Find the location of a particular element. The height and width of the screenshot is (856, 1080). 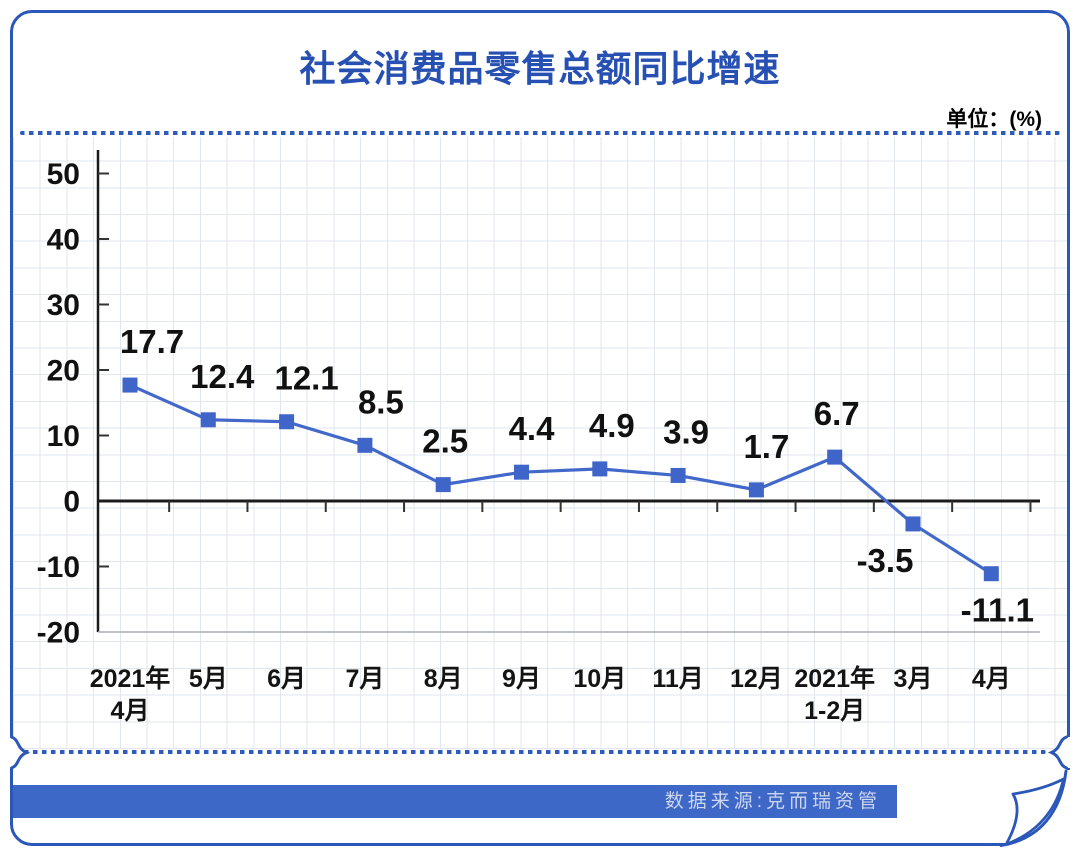

page-curl-icon is located at coordinates (1039, 812).